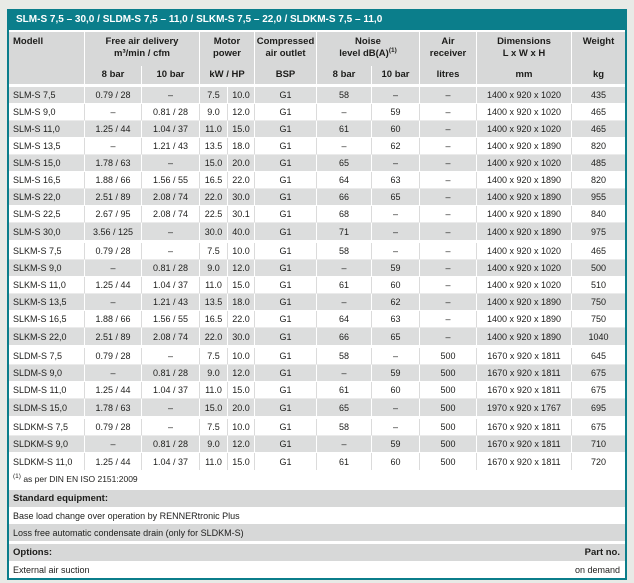 The image size is (634, 583). Describe the element at coordinates (47, 390) in the screenshot. I see `model-cell: SLDM-S 11,0` at that location.